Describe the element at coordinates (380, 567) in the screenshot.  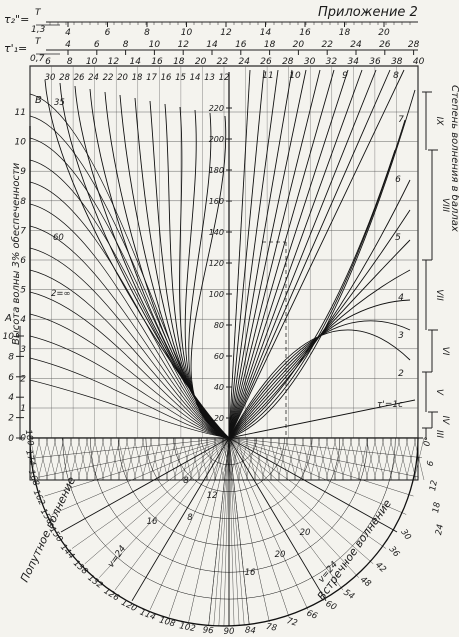
I see `course-angle-label: 42` at that location.